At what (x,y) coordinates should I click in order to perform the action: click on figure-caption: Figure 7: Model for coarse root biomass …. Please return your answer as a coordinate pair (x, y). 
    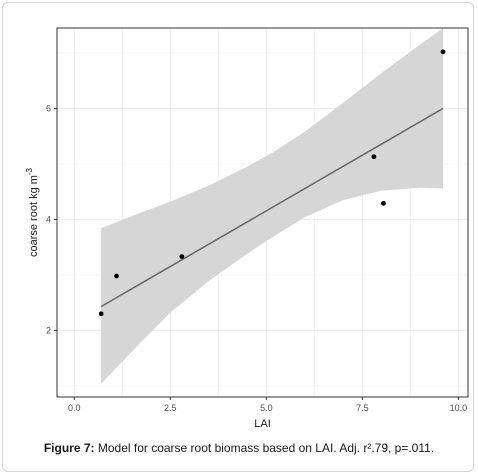
    Looking at the image, I should click on (239, 448).